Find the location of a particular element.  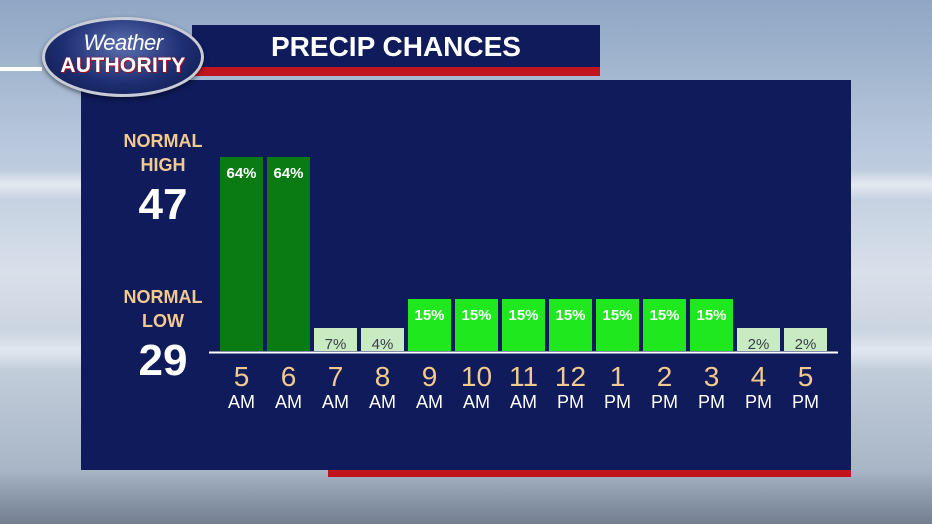

x-tick-hour: 1 is located at coordinates (618, 376).